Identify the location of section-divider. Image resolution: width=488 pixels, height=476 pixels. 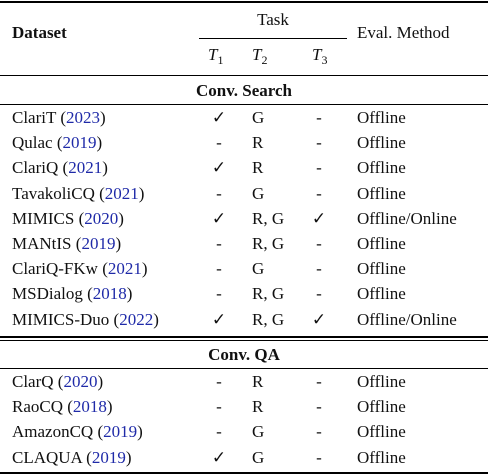
(244, 337).